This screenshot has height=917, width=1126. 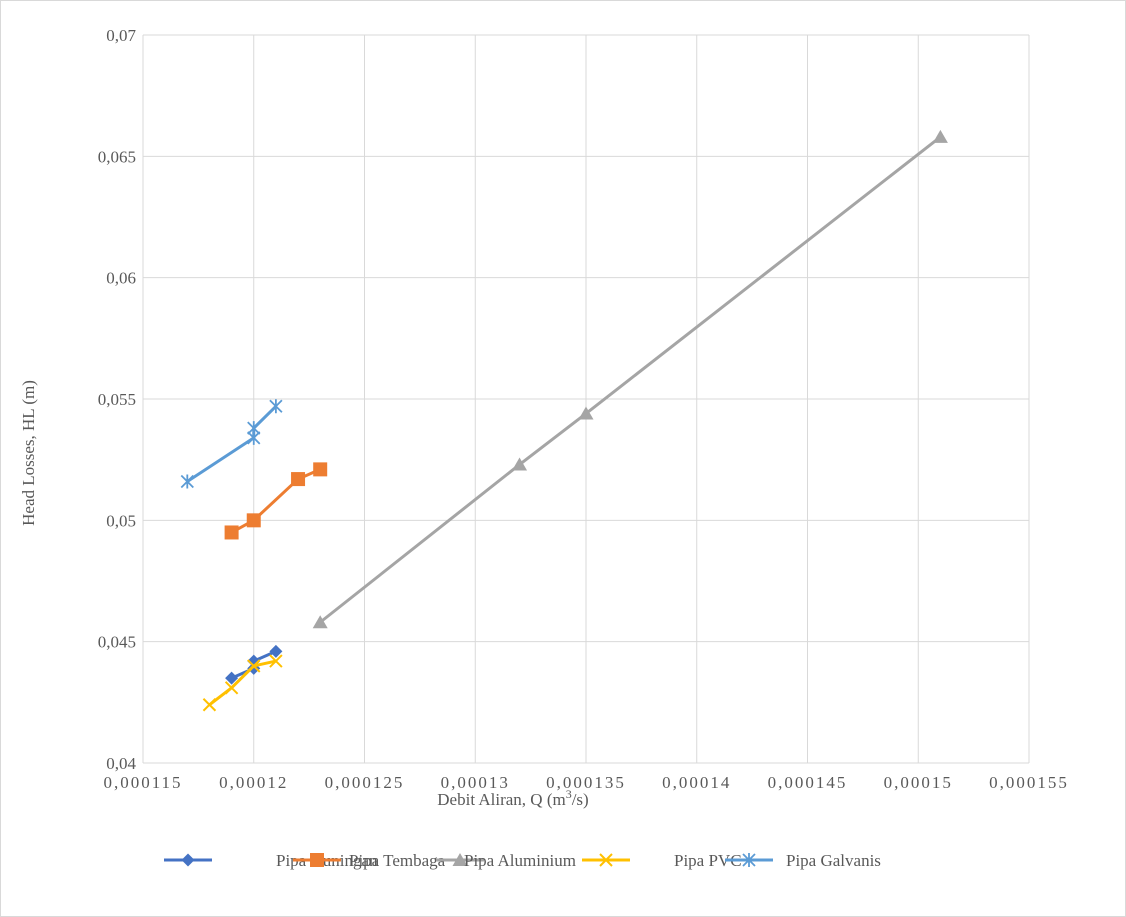 What do you see at coordinates (121, 35) in the screenshot?
I see `y-tick-label: 0,07` at bounding box center [121, 35].